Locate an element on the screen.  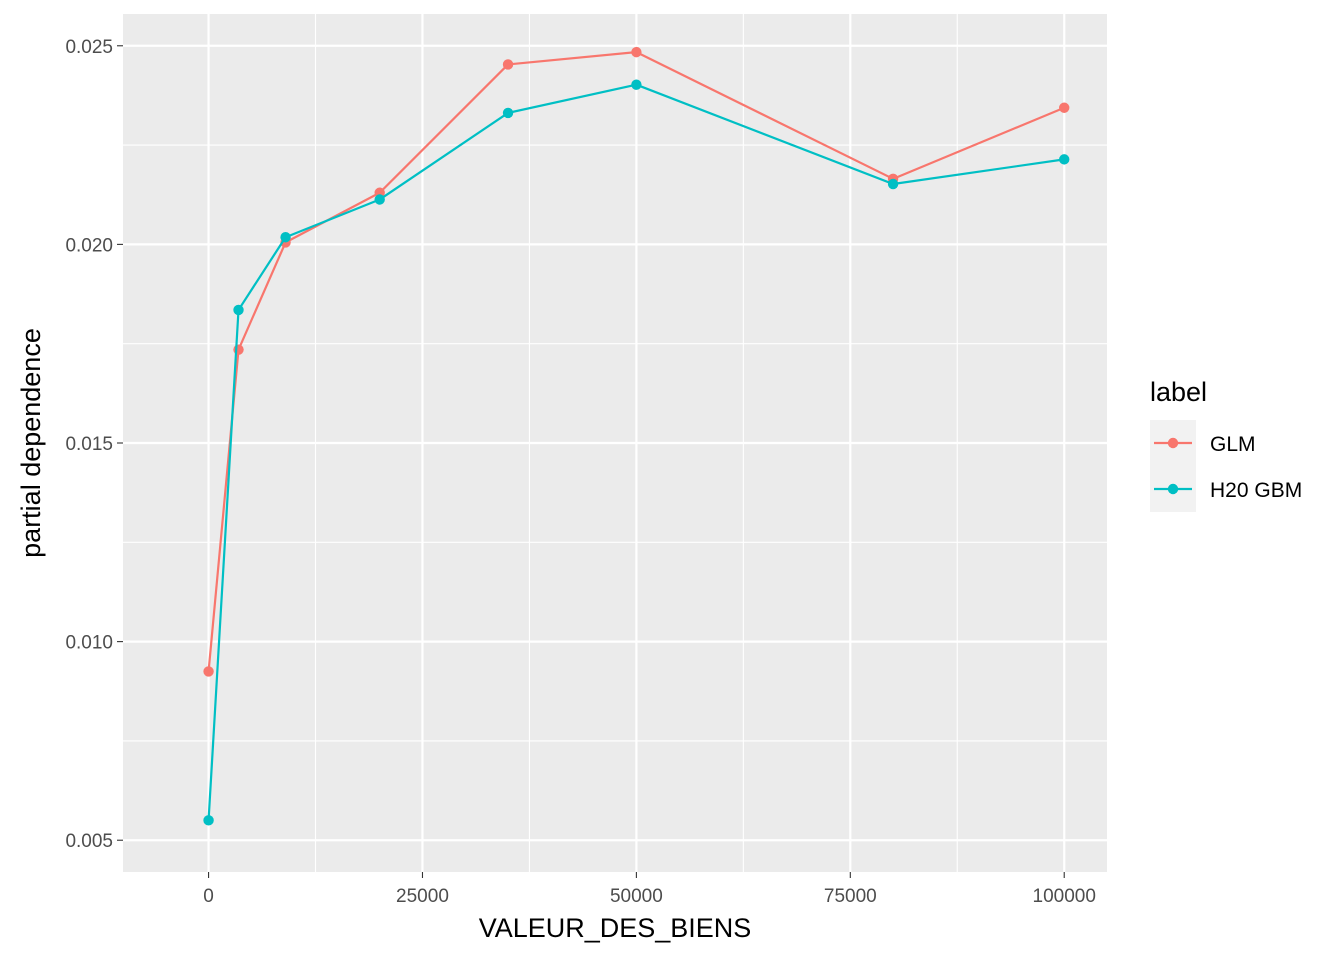
x-axis-title: VALEUR_DES_BIENS is located at coordinates (615, 928).